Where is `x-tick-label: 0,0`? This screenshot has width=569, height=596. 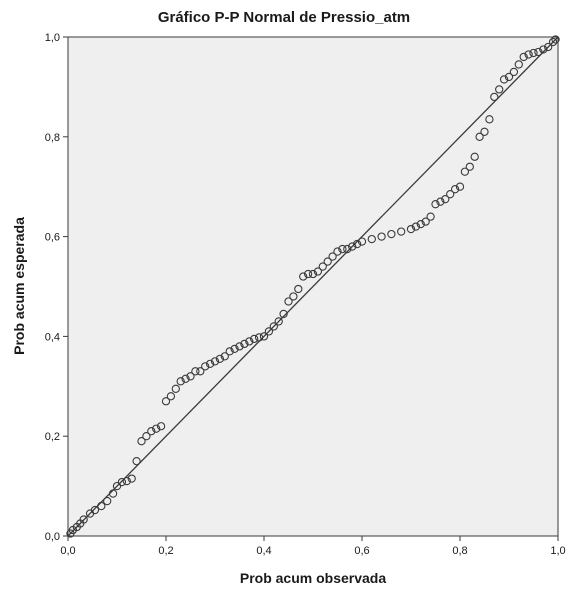
x-tick-label: 0,0 is located at coordinates (67, 551).